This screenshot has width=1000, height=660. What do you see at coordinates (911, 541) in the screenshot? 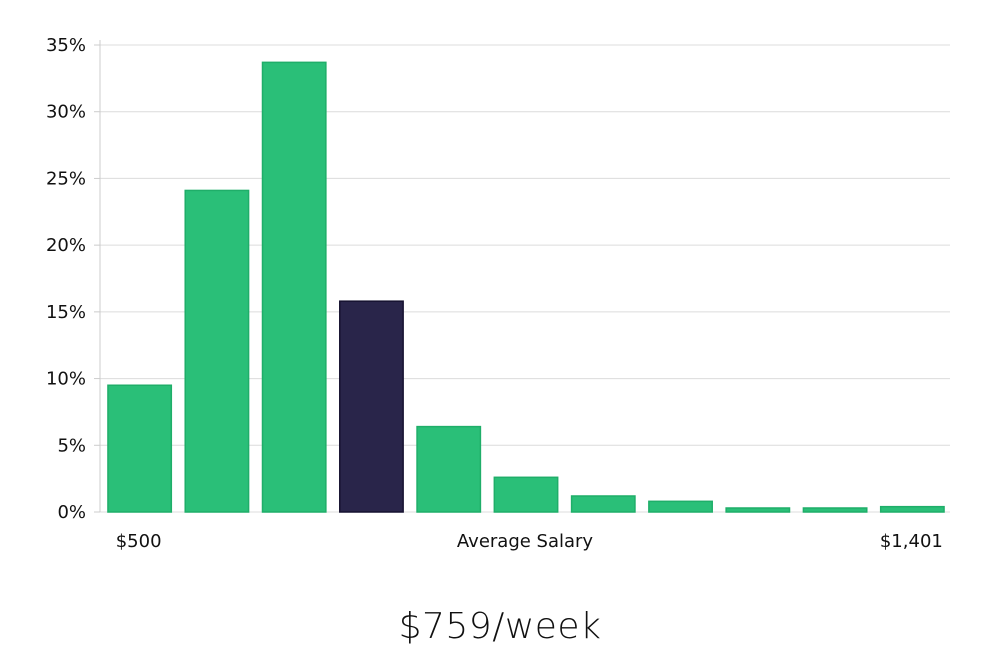
I see `x-label-max: $1,401` at bounding box center [911, 541].